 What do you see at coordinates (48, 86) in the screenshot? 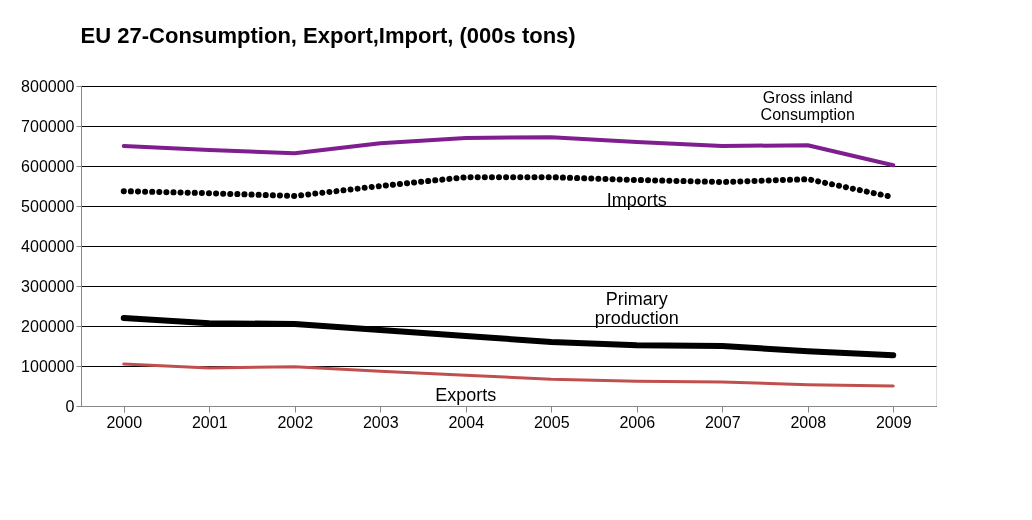
I see `y-tick-label: 800000` at bounding box center [48, 86].